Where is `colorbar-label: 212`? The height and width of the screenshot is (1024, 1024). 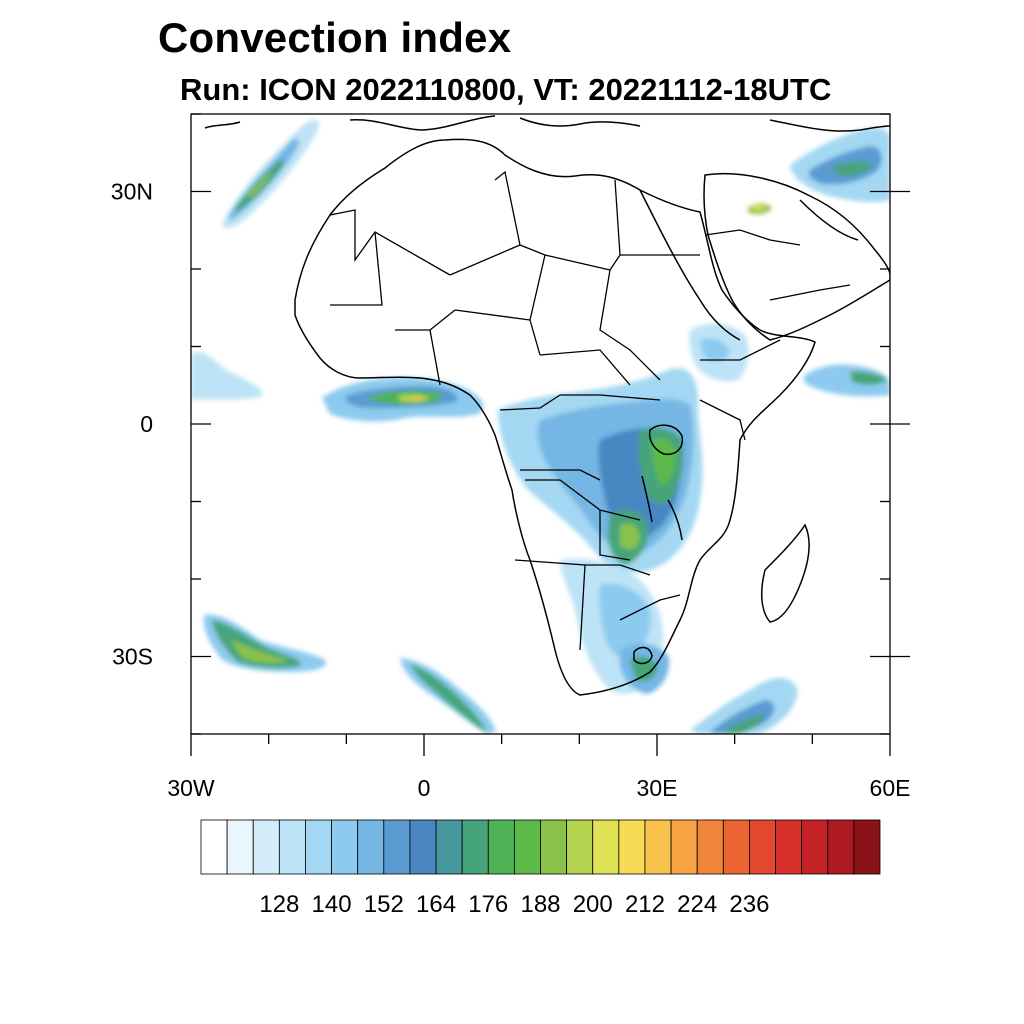 colorbar-label: 212 is located at coordinates (645, 904).